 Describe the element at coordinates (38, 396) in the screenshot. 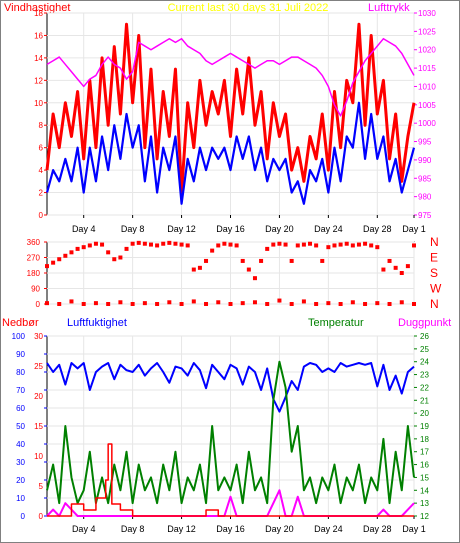

I see `rain-tick-label: 20` at that location.